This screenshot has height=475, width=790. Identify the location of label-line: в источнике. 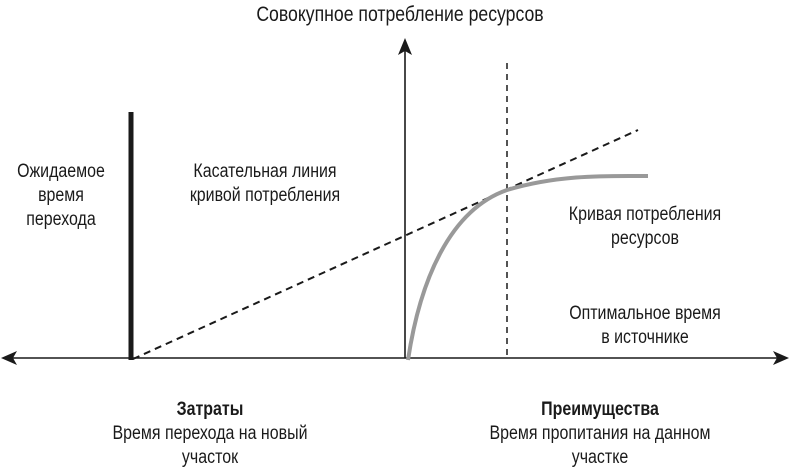
(645, 337).